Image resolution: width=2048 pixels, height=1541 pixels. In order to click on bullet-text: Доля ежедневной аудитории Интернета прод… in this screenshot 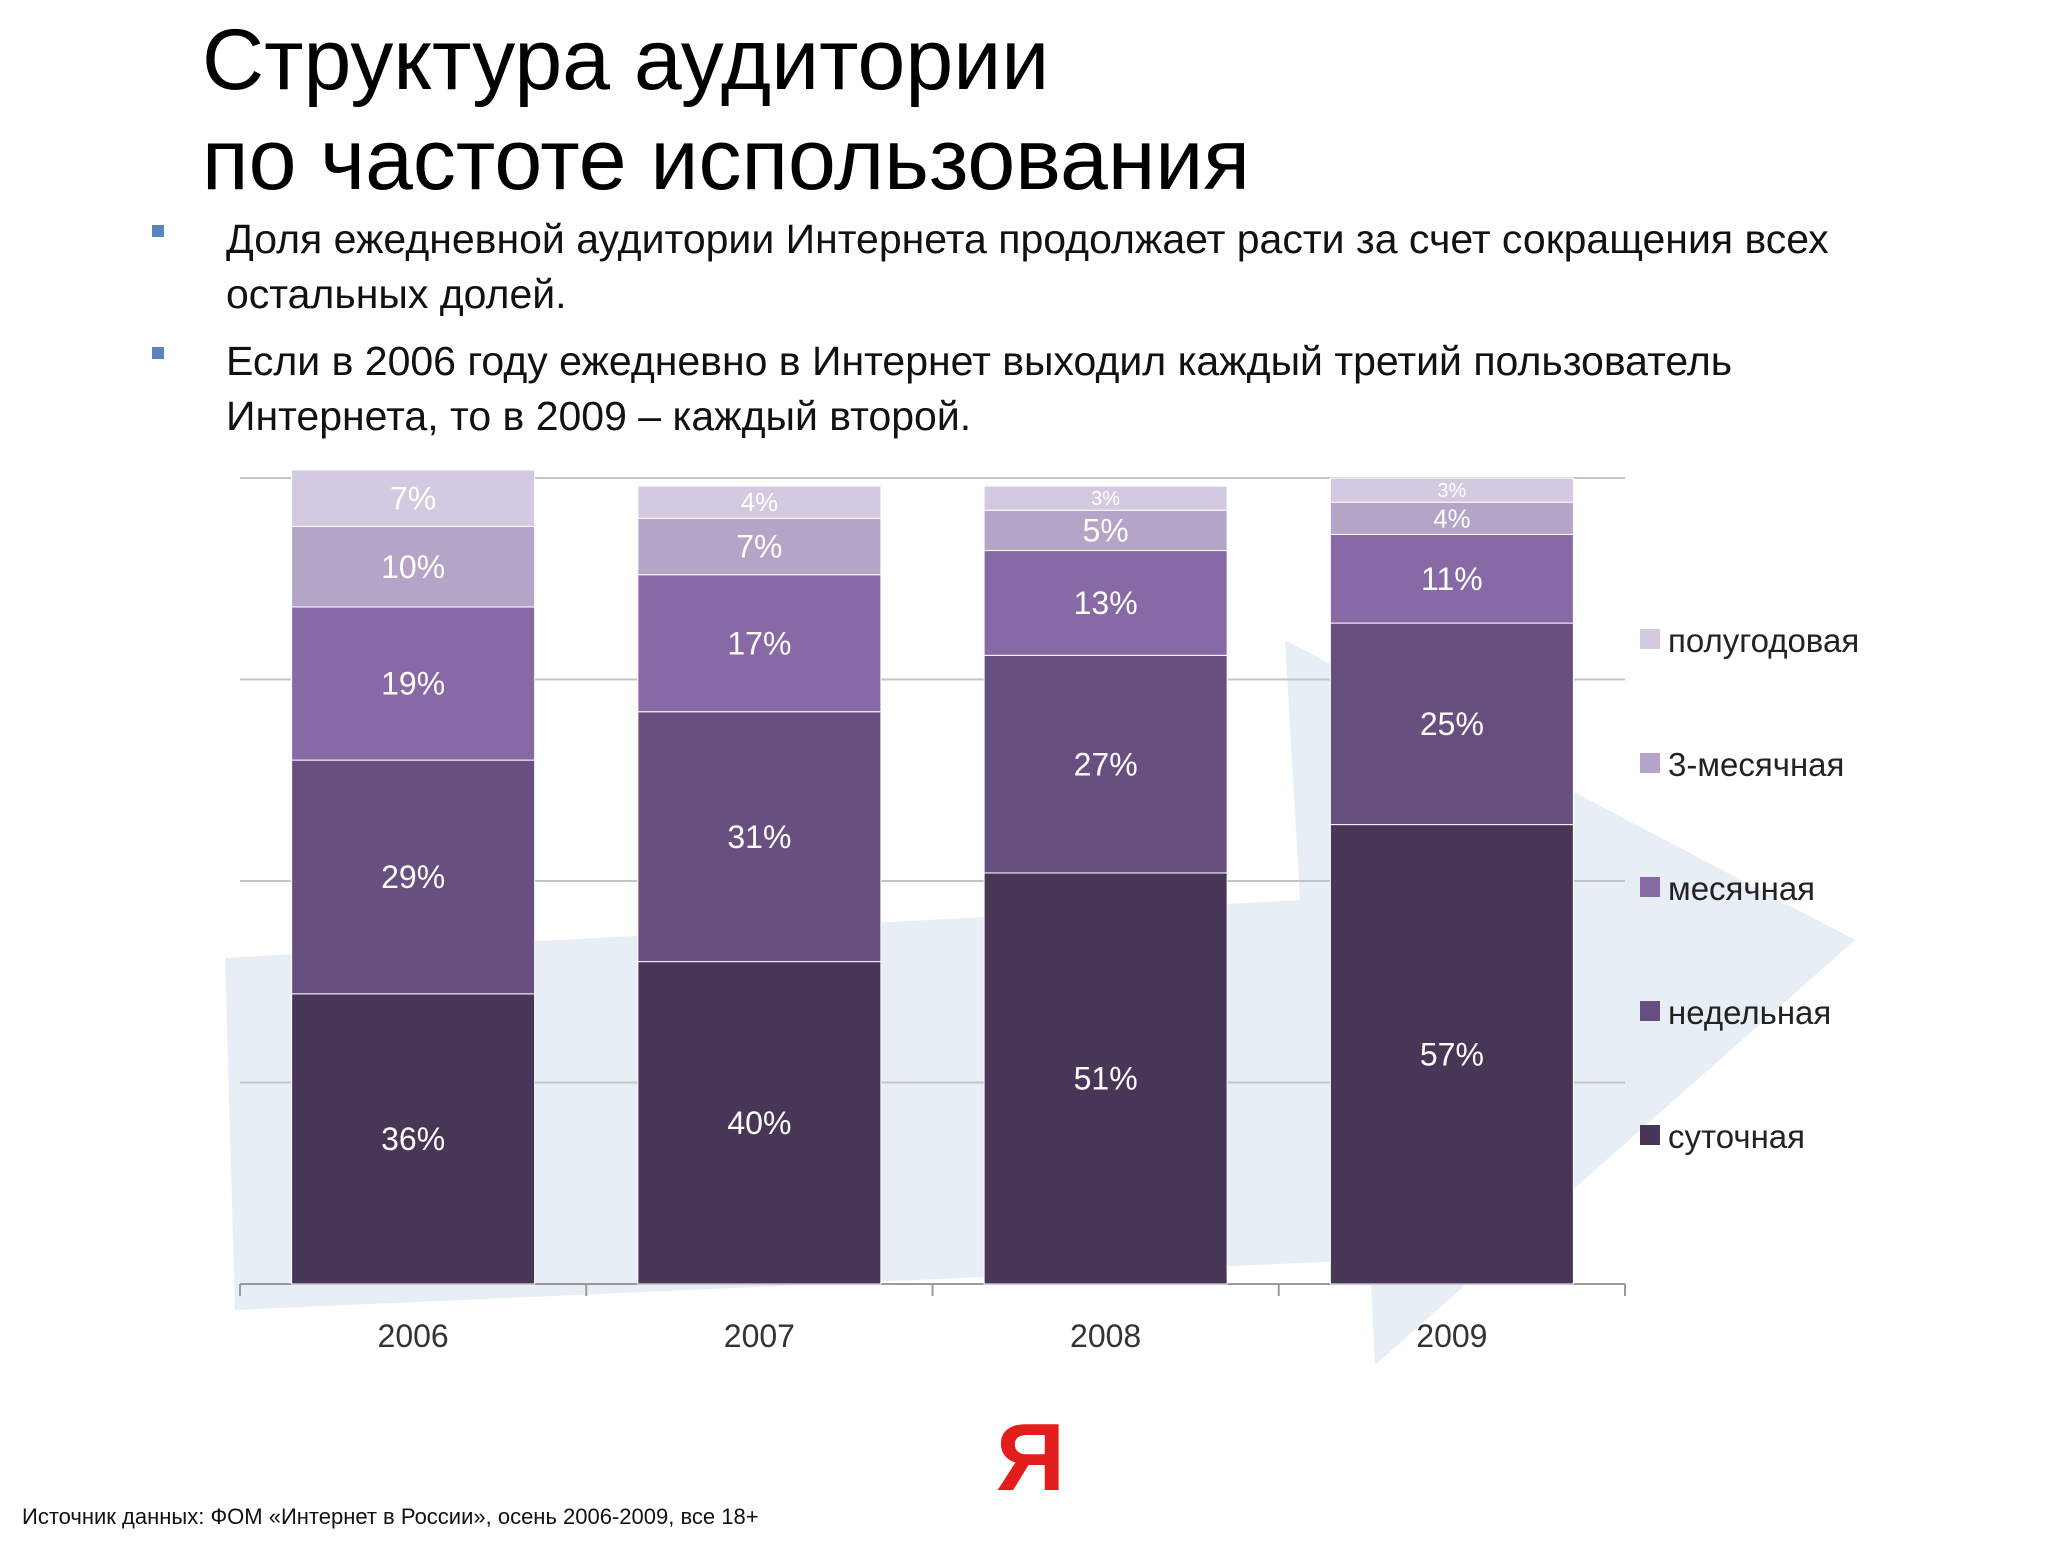, I will do `click(1027, 266)`.